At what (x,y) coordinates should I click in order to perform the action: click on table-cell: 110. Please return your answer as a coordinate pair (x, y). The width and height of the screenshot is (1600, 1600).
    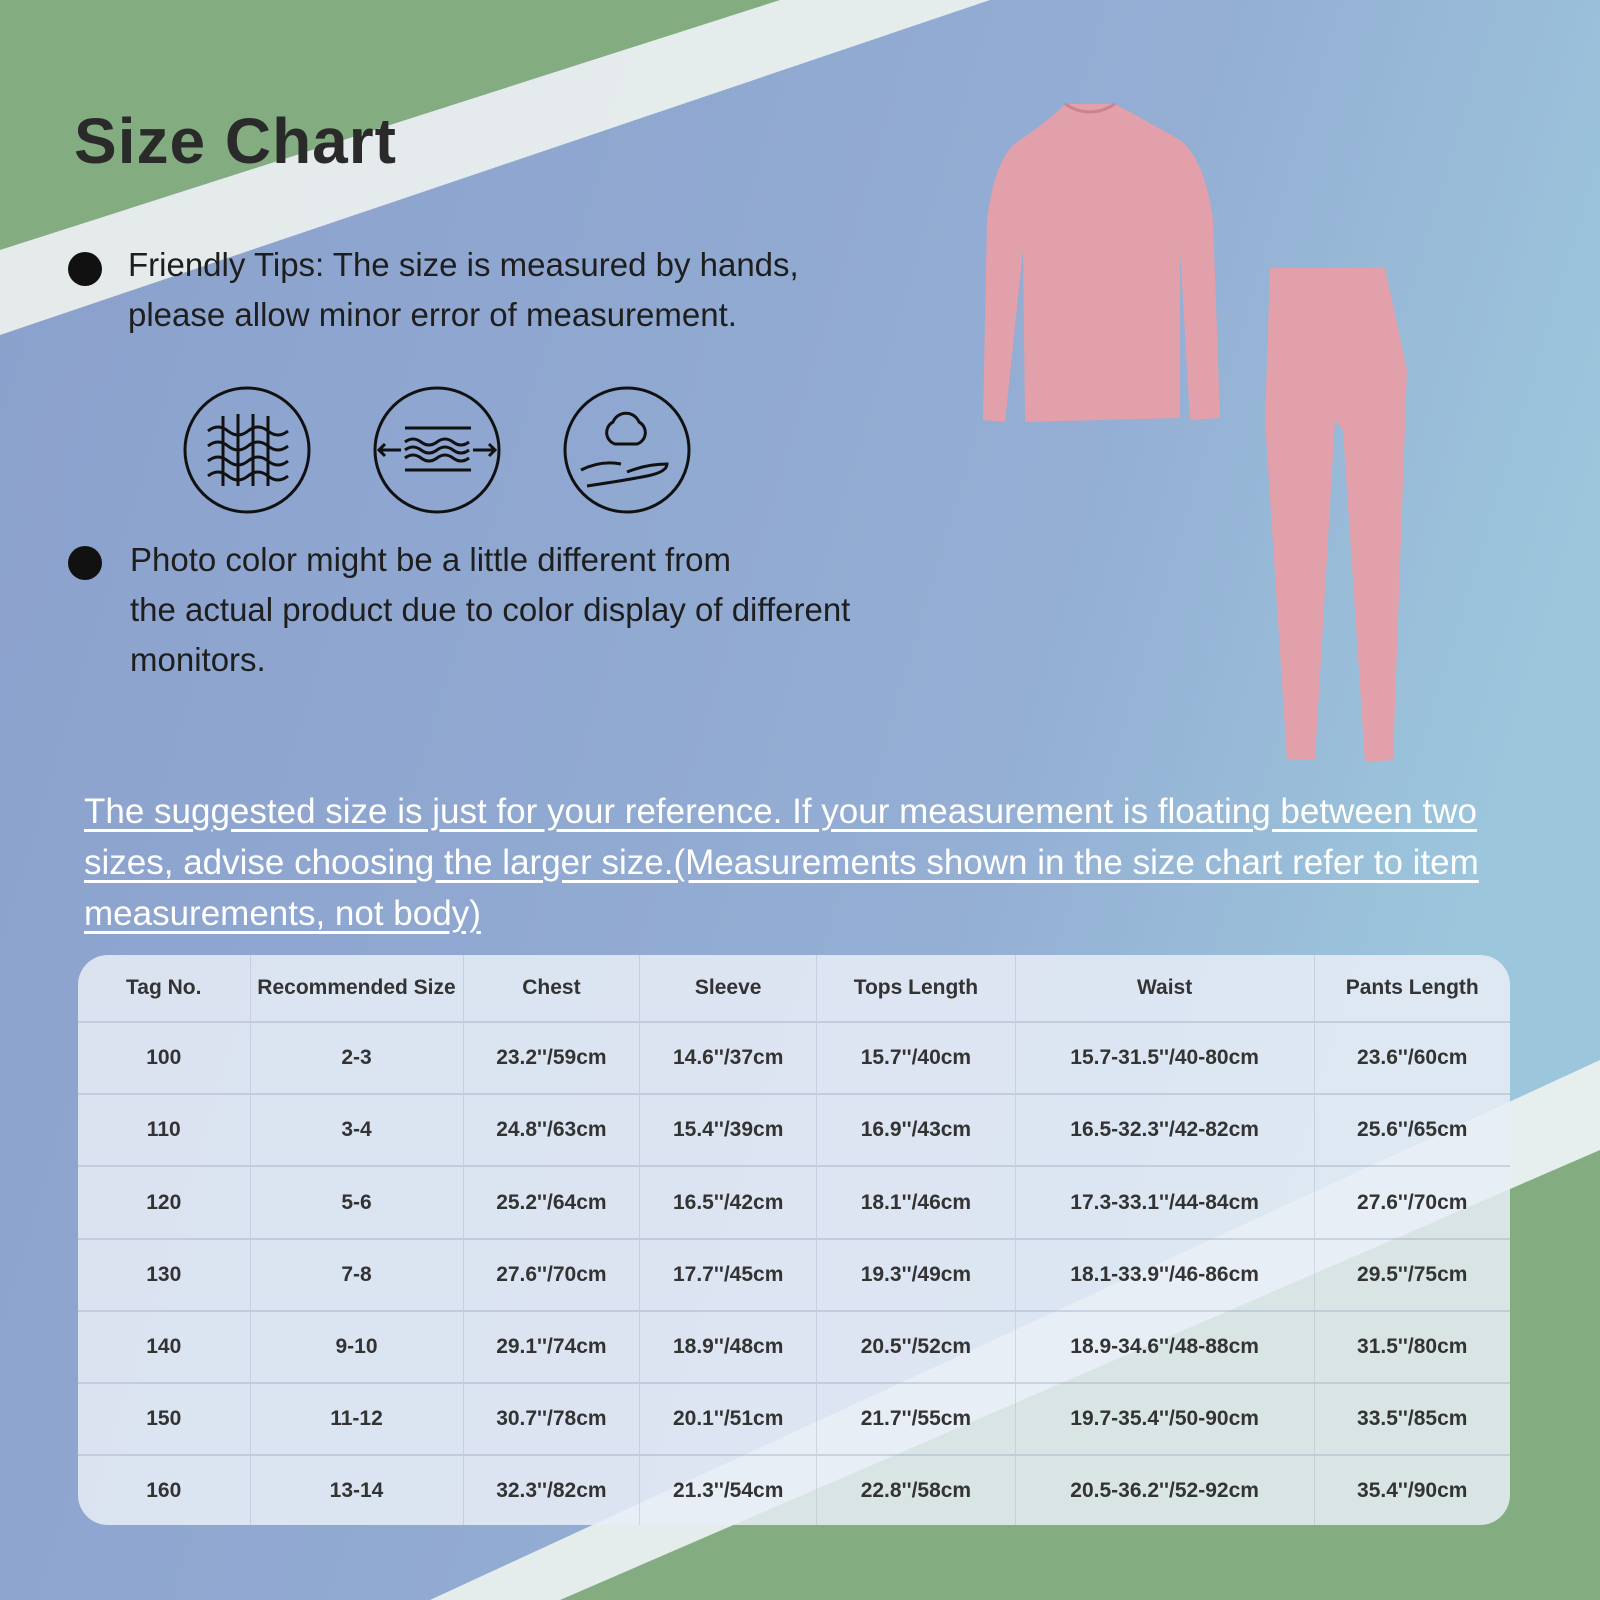
    Looking at the image, I should click on (164, 1130).